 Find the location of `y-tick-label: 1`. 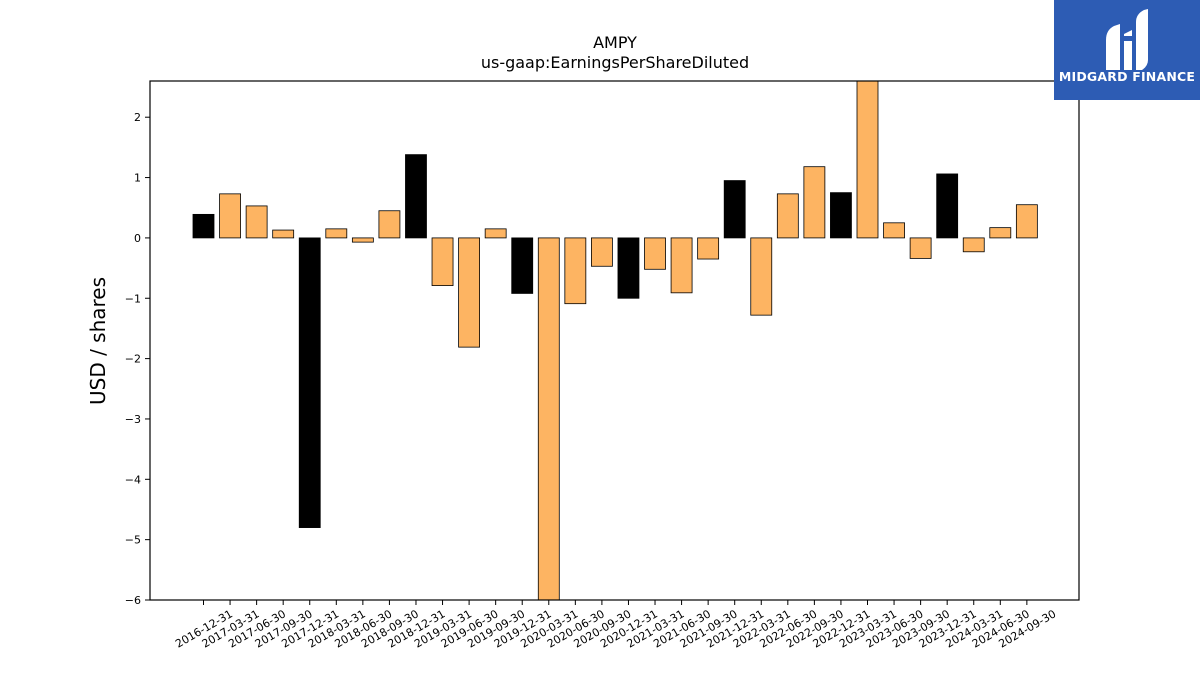

y-tick-label: 1 is located at coordinates (137, 178).